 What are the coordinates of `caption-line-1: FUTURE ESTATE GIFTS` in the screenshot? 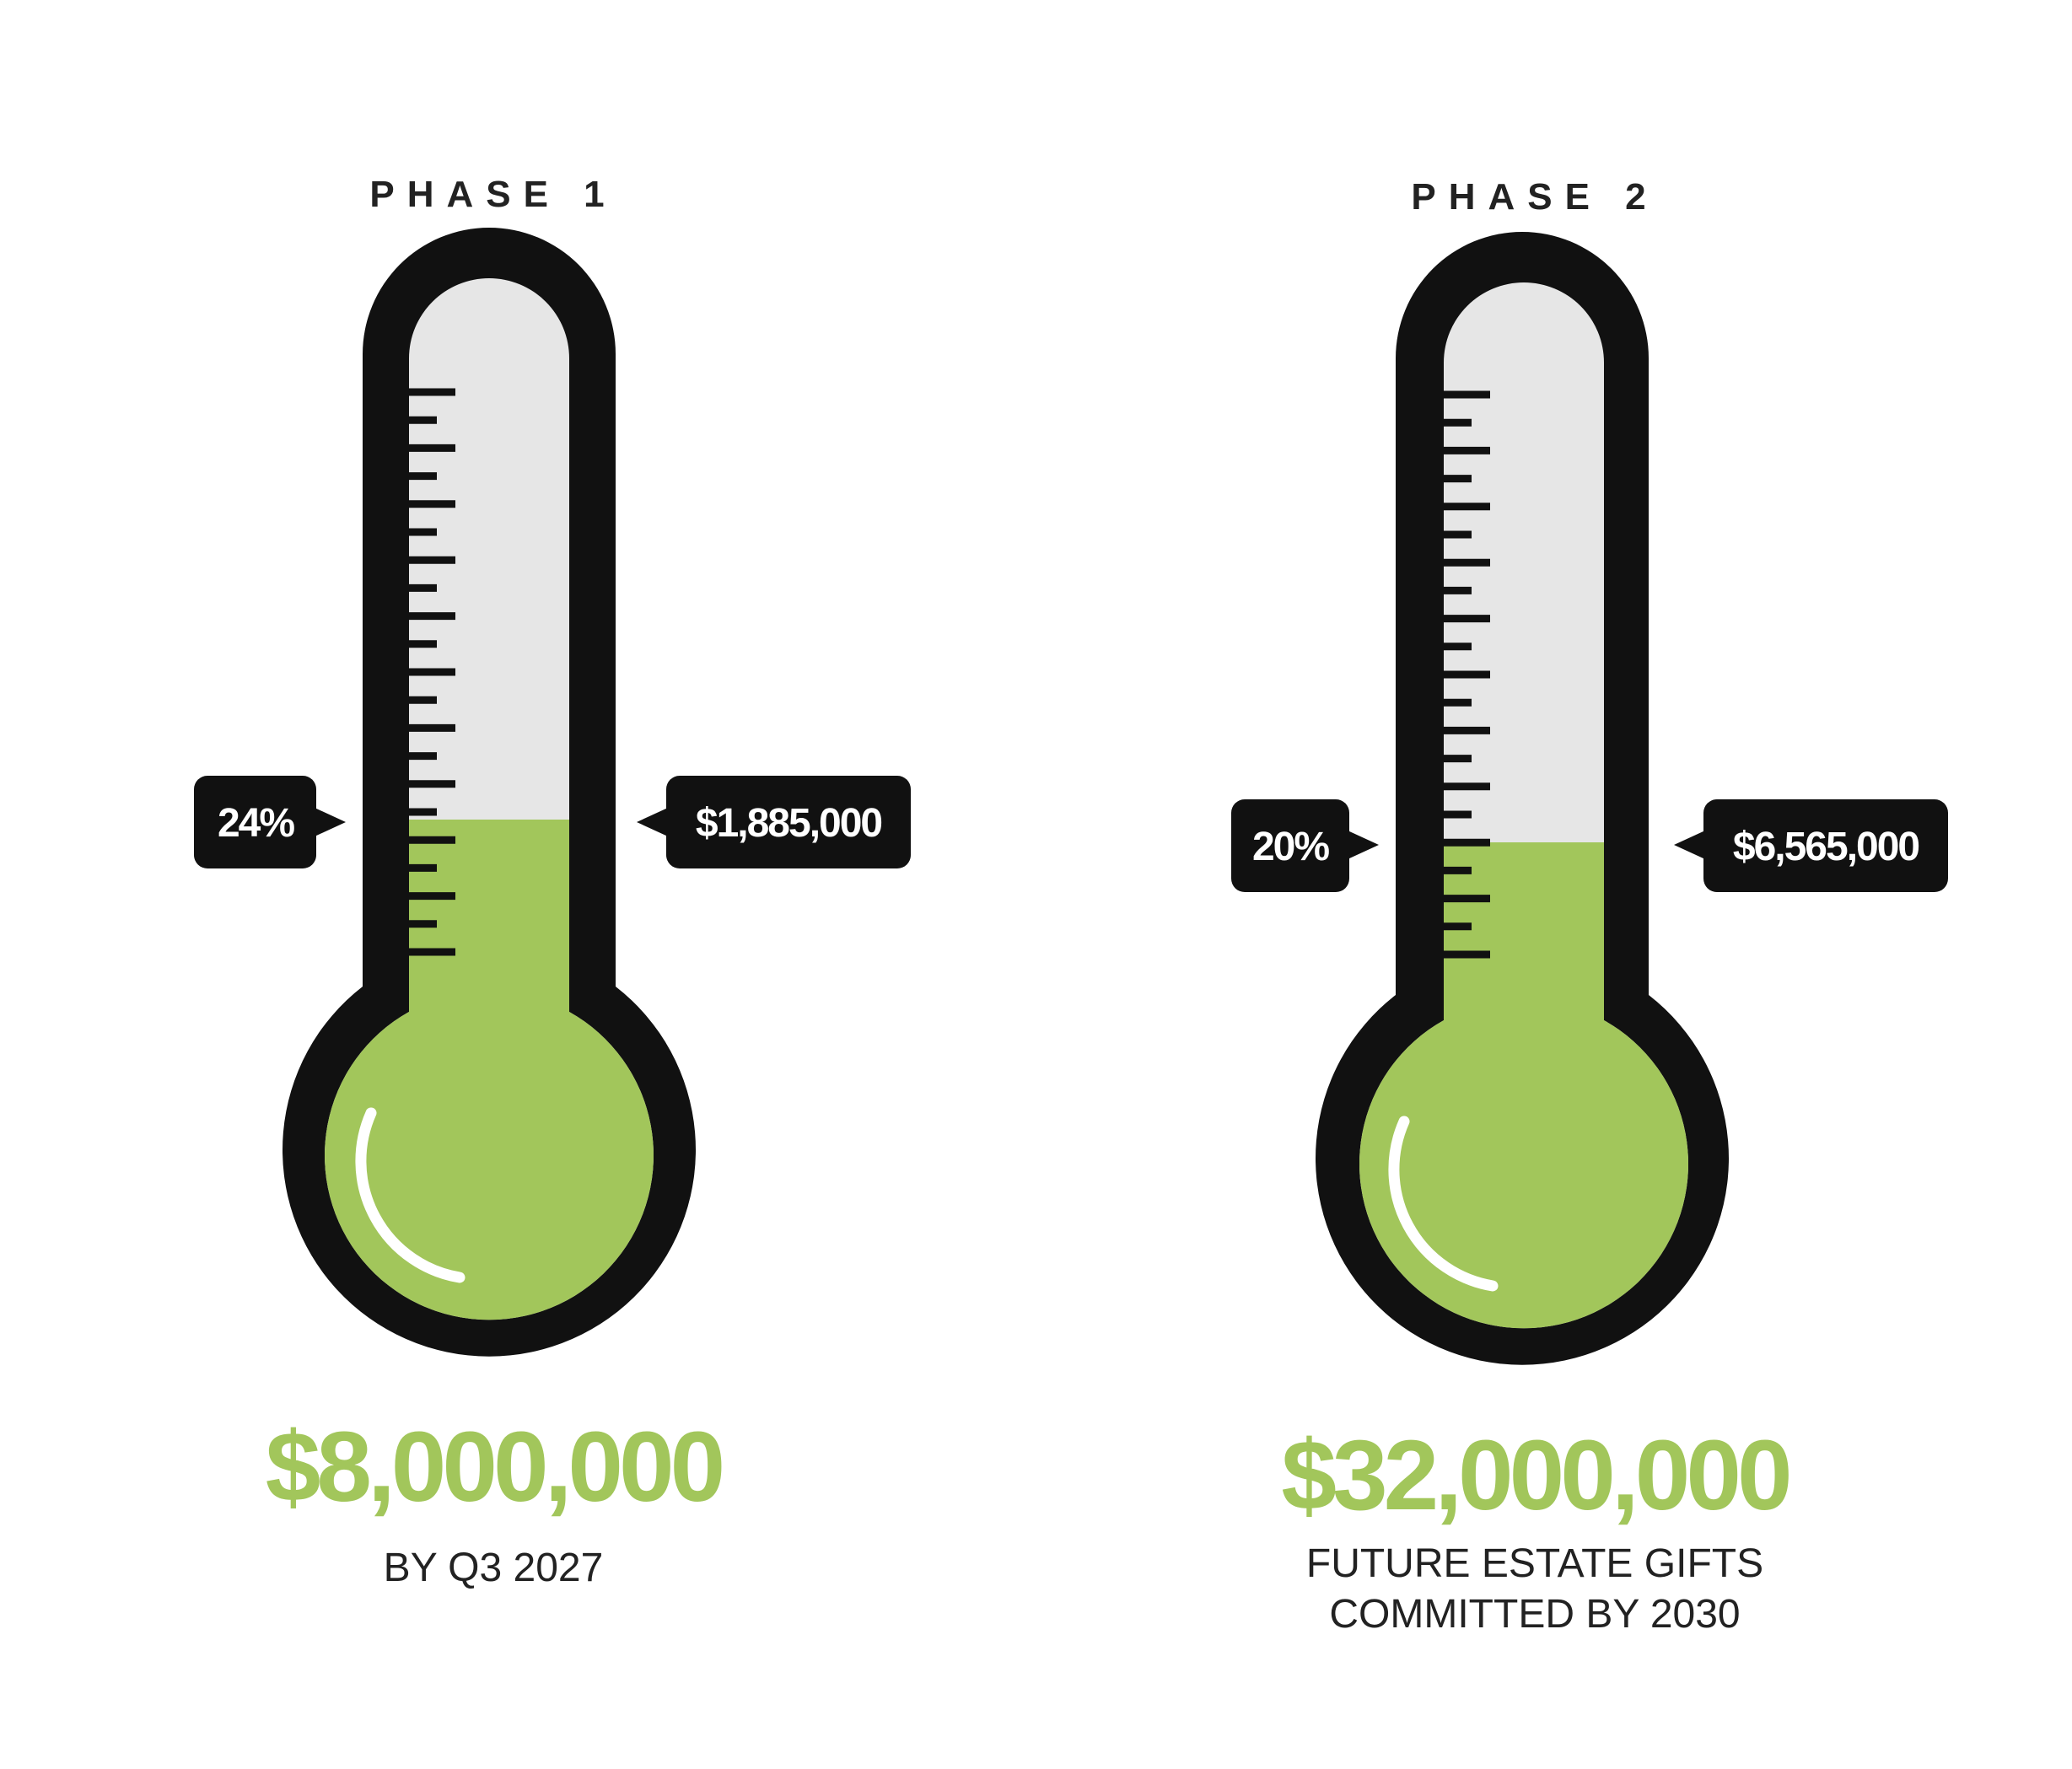 It's located at (1534, 1563).